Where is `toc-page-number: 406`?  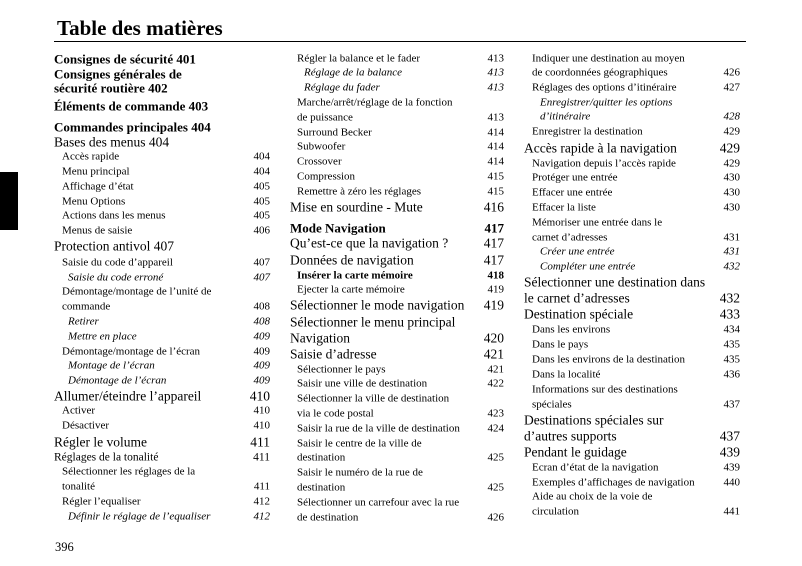 toc-page-number: 406 is located at coordinates (262, 230).